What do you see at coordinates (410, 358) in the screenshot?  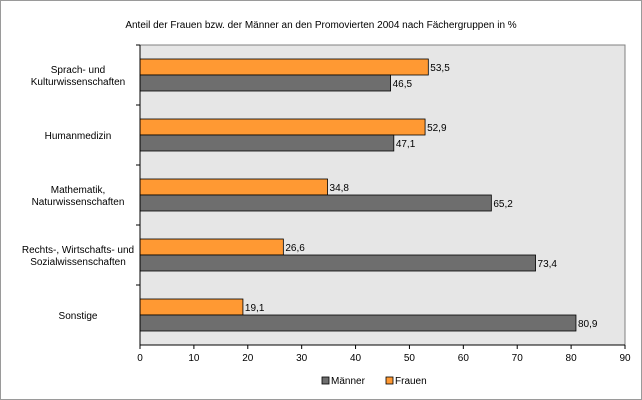 I see `x-tick-label-50: 50` at bounding box center [410, 358].